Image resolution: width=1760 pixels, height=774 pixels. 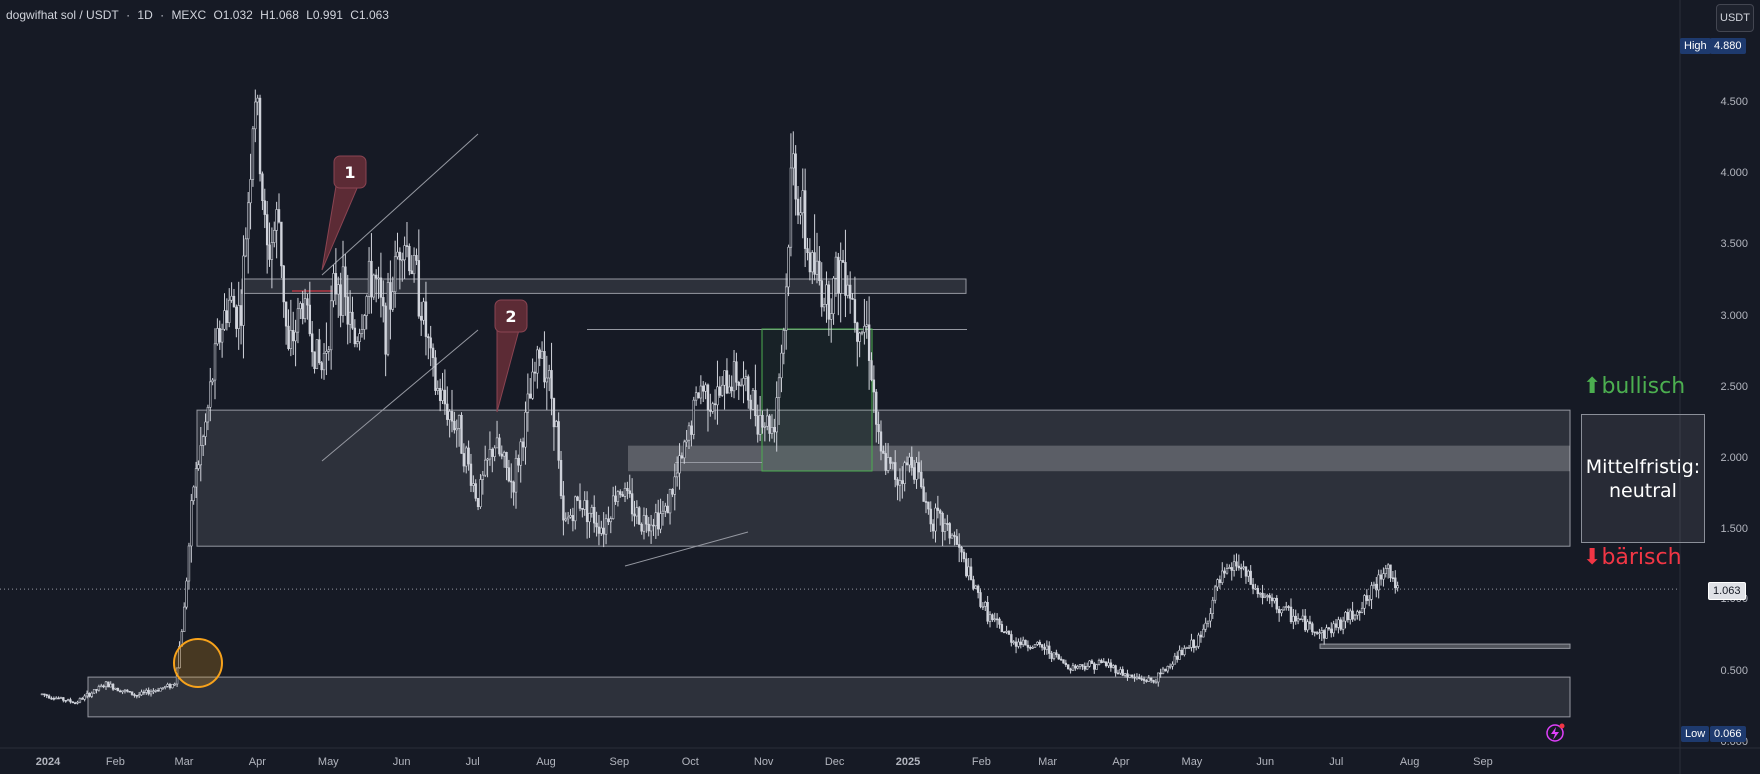 I want to click on y-tick-label-1: 4.000, so click(x=1734, y=173).